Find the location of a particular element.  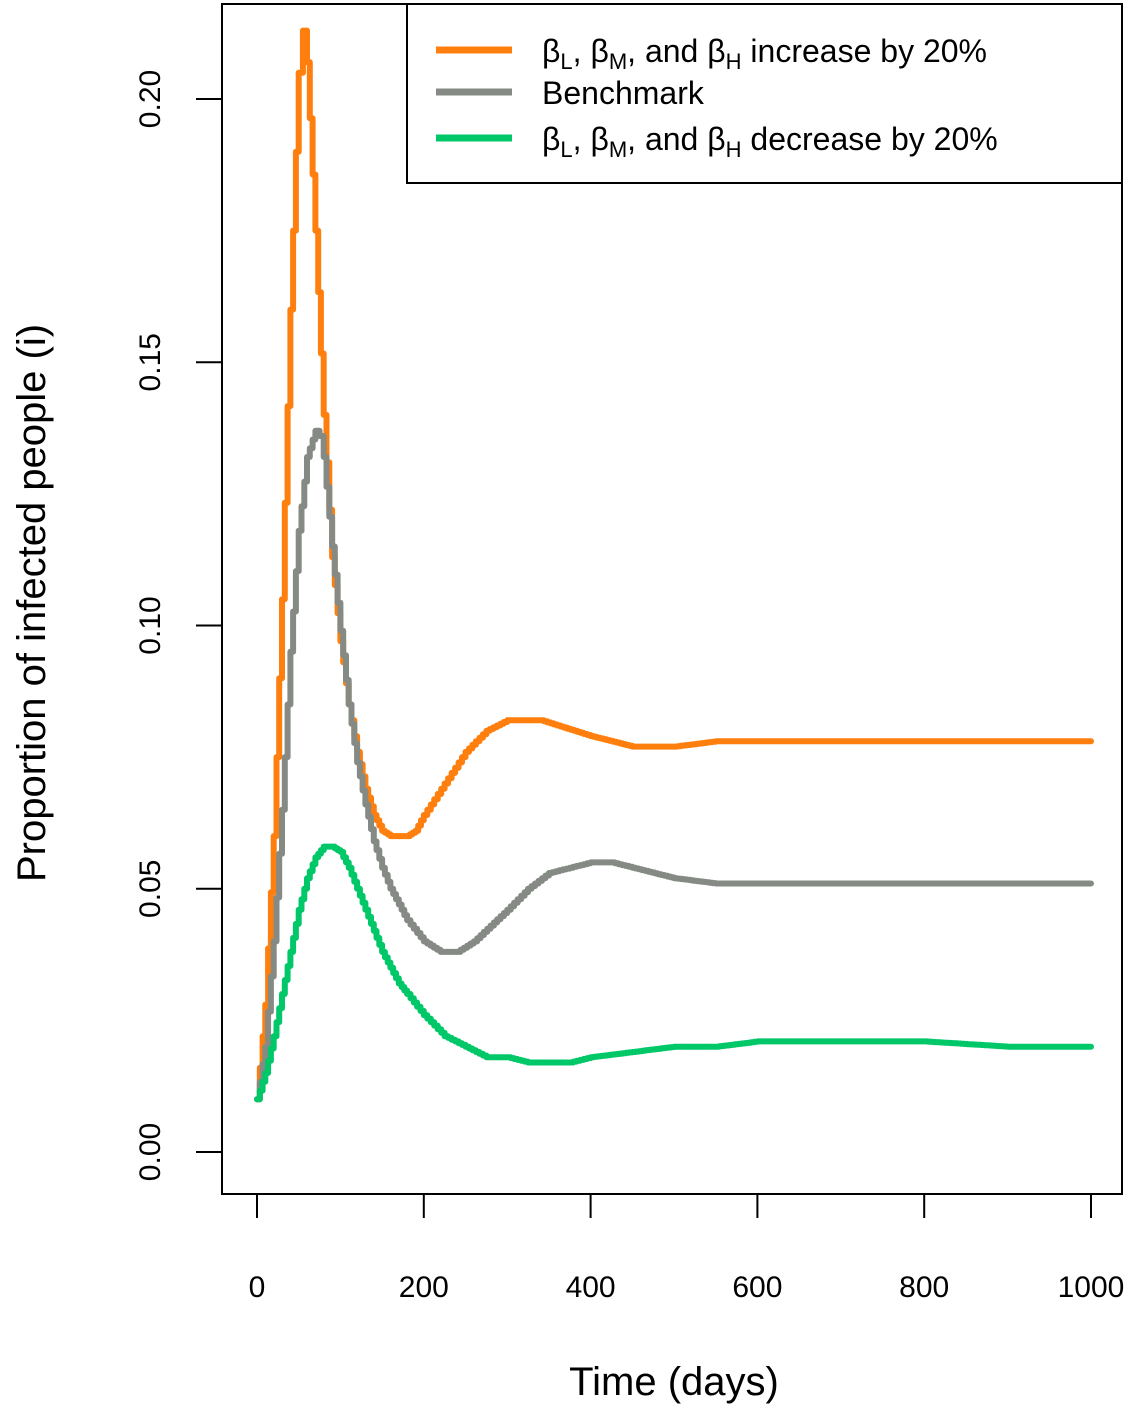

x-tick-label-0: 0 is located at coordinates (257, 1287).